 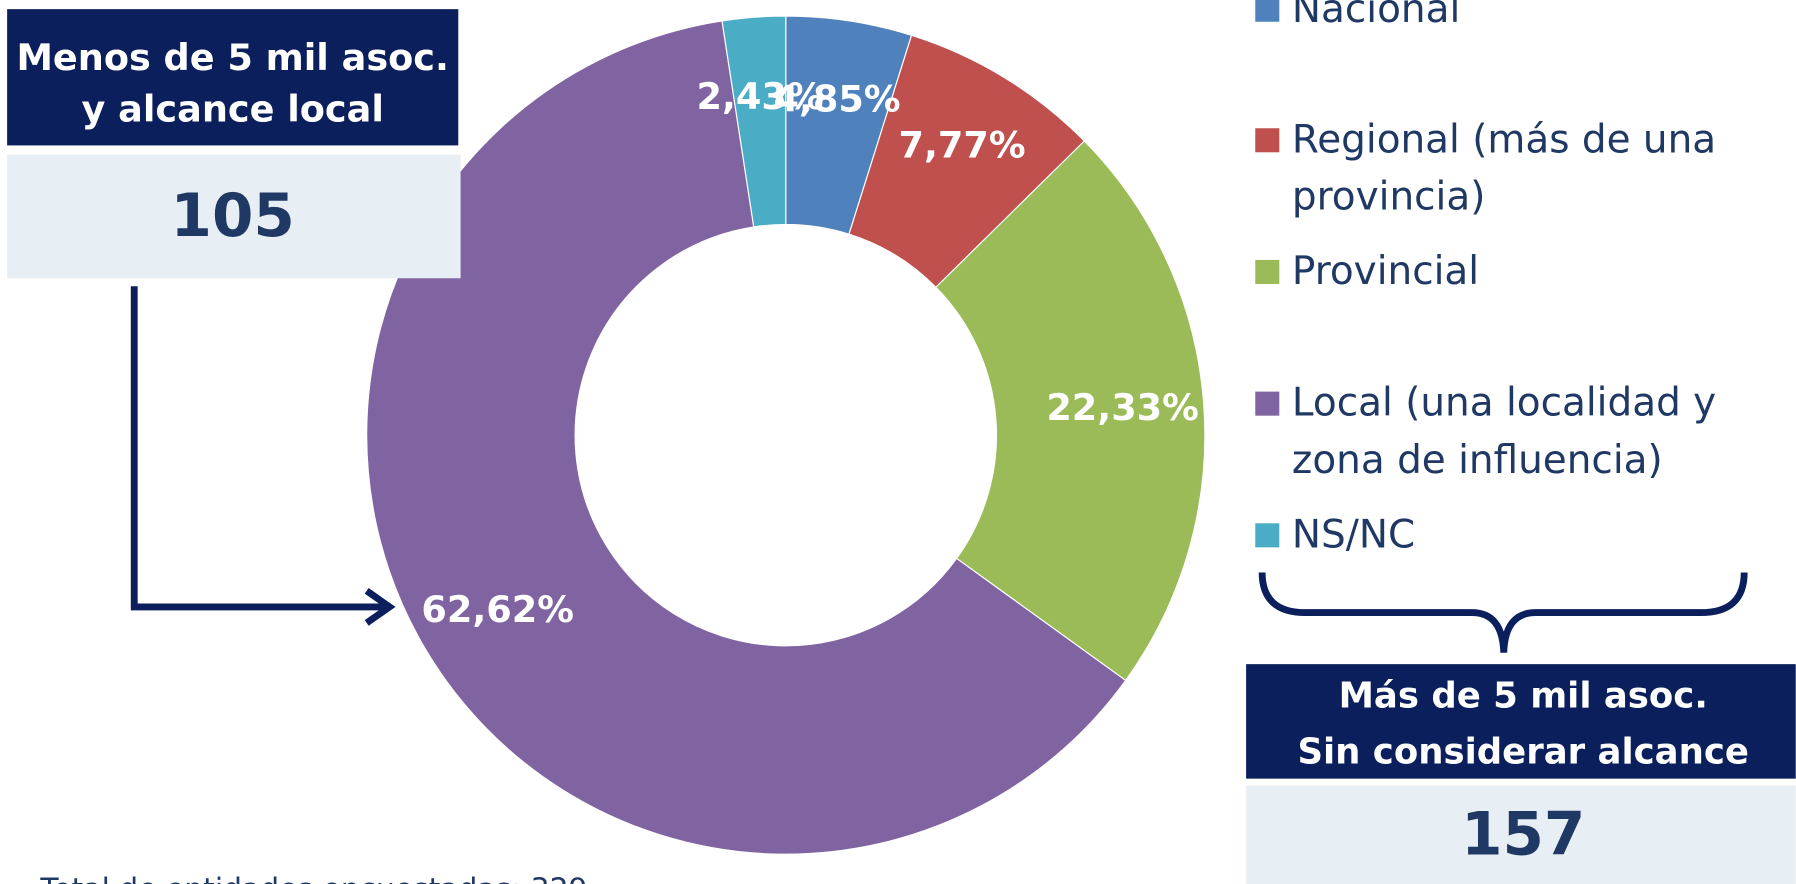 What do you see at coordinates (837, 99) in the screenshot?
I see `data-label: 4,85%` at bounding box center [837, 99].